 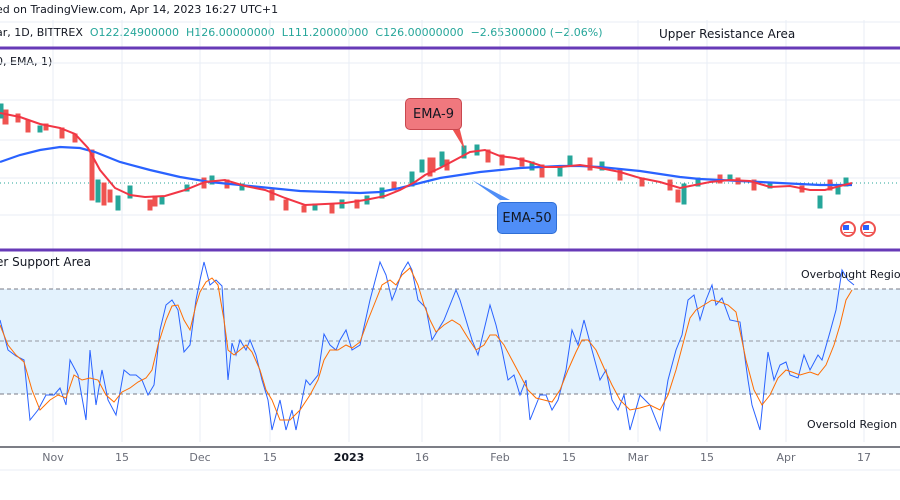 What do you see at coordinates (638, 457) in the screenshot?
I see `x-tick-mar: Mar` at bounding box center [638, 457].